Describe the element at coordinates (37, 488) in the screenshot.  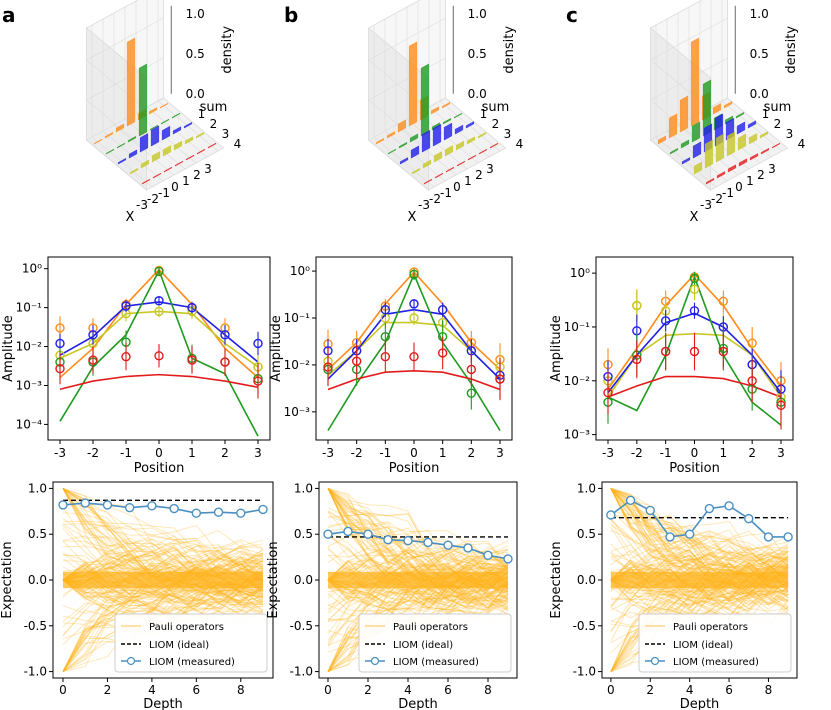
I see `y-tick-label: 1.0` at that location.